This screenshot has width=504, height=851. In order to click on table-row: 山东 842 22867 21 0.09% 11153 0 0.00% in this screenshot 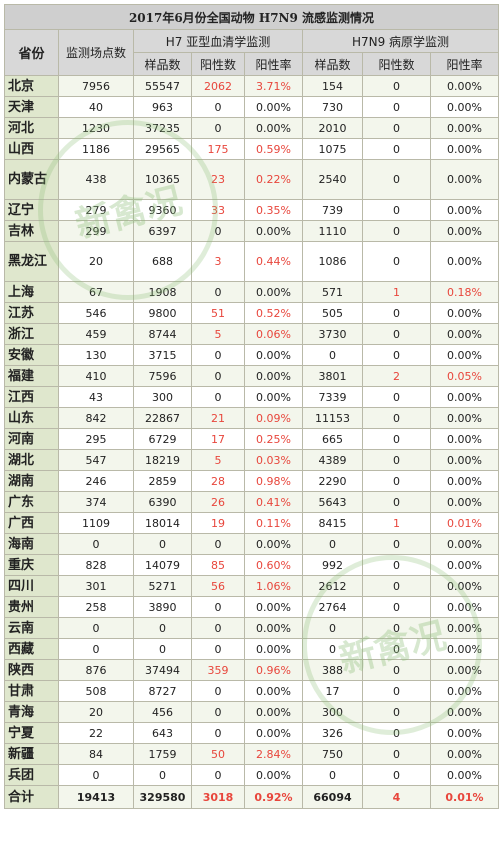, I will do `click(251, 418)`.